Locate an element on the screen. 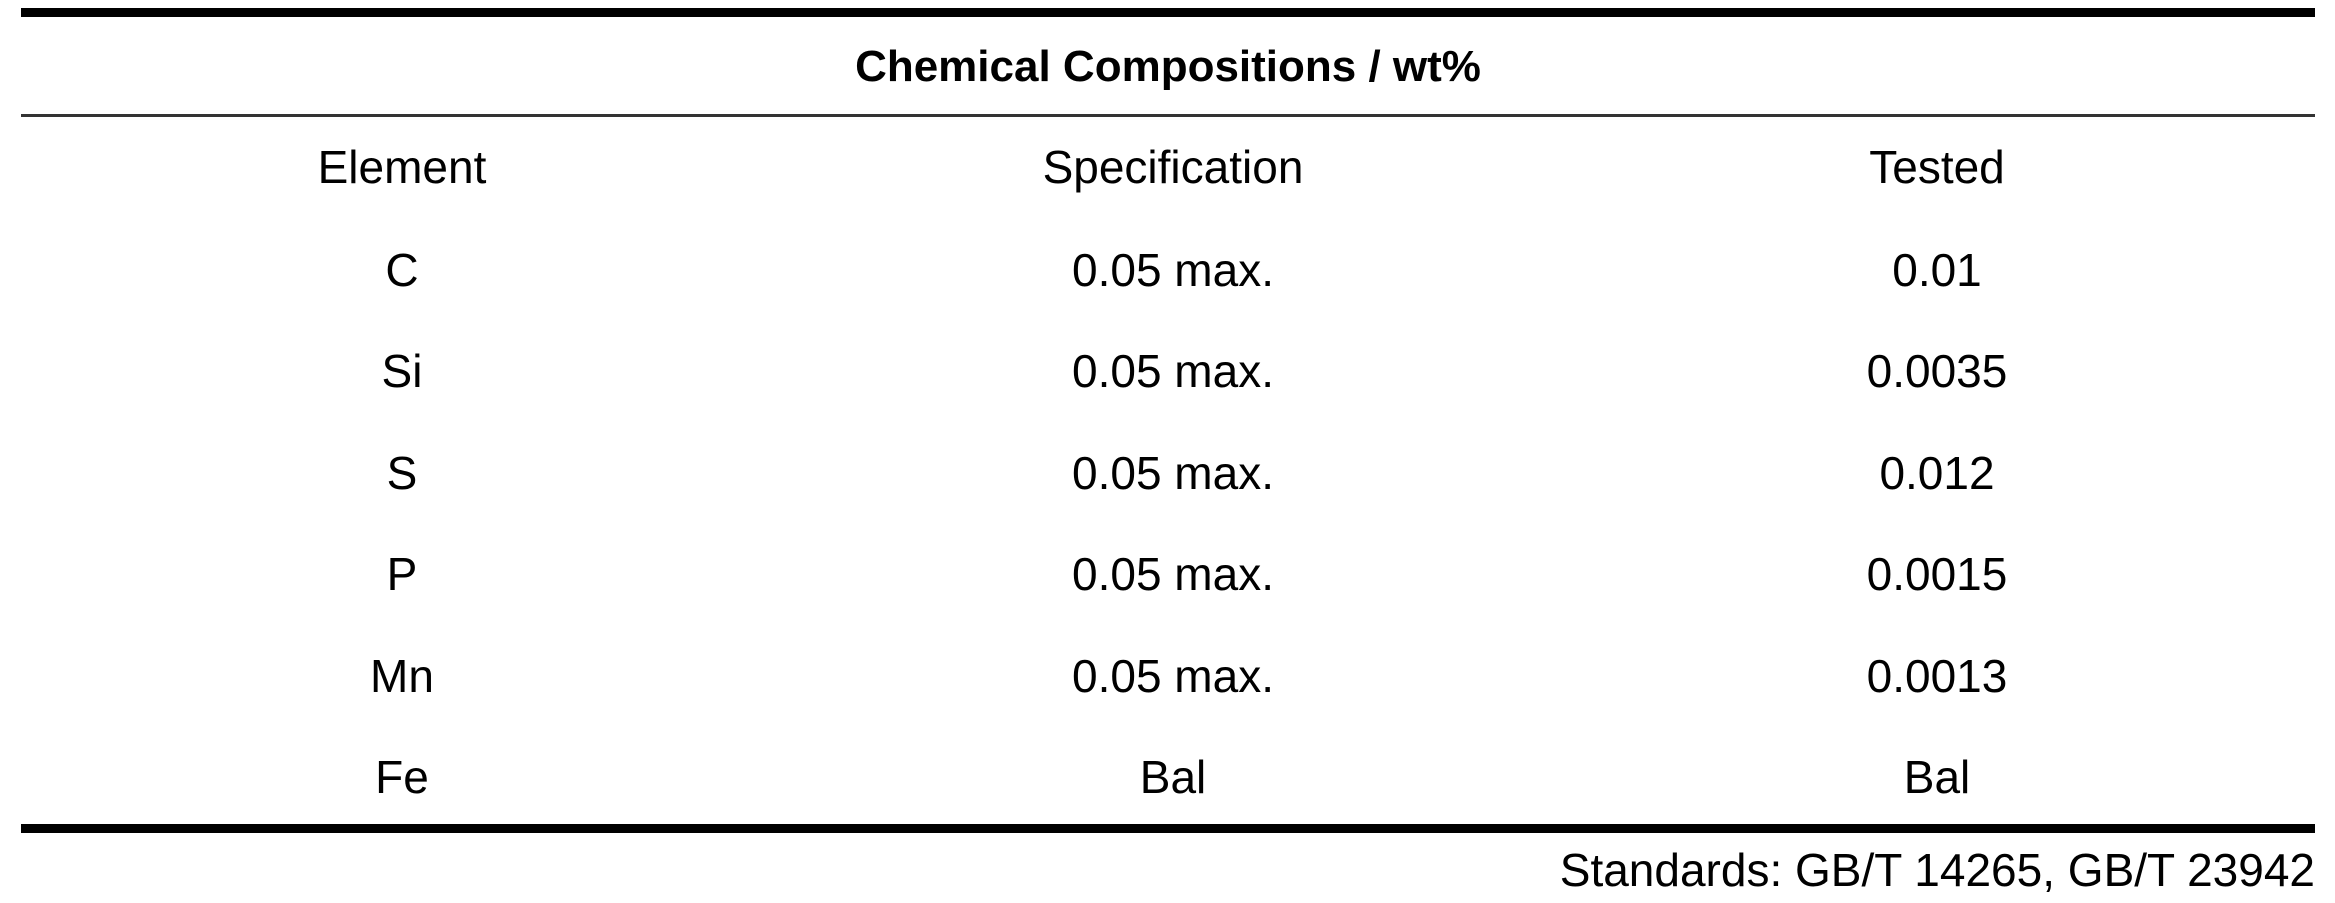 The image size is (2335, 903). bottom-rule is located at coordinates (1168, 828).